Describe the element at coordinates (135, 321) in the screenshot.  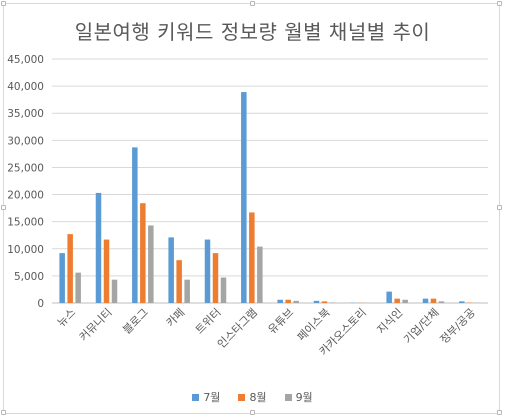
I see `x-tick-label: 블로그` at that location.